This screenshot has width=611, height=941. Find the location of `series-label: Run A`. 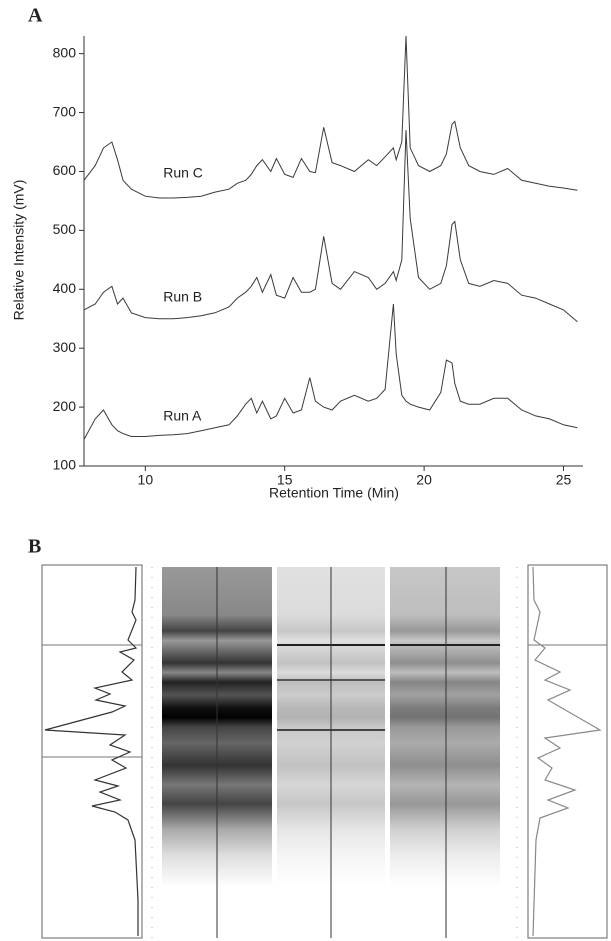

series-label: Run A is located at coordinates (182, 415).